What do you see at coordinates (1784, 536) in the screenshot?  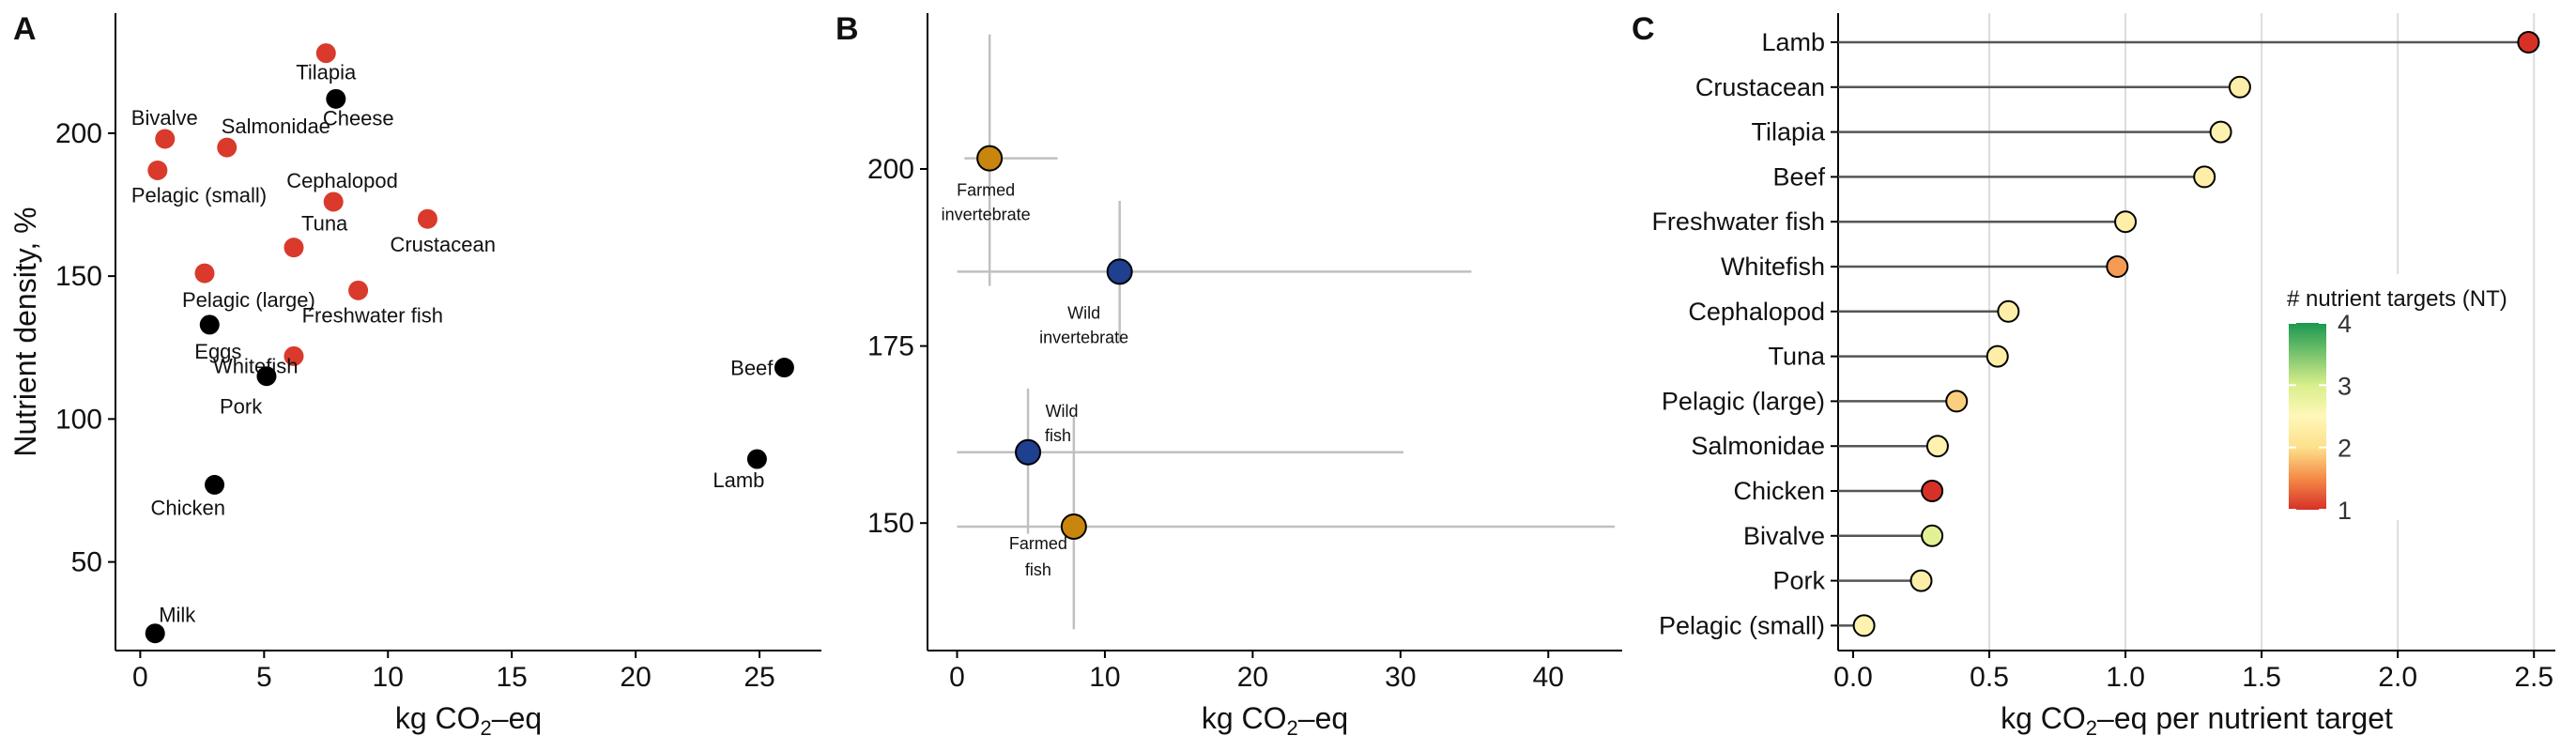 I see `category-label: Bivalve` at bounding box center [1784, 536].